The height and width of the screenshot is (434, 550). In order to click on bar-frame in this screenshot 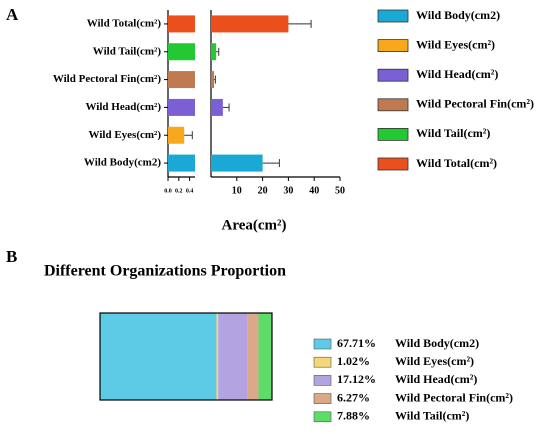, I will do `click(186, 356)`.